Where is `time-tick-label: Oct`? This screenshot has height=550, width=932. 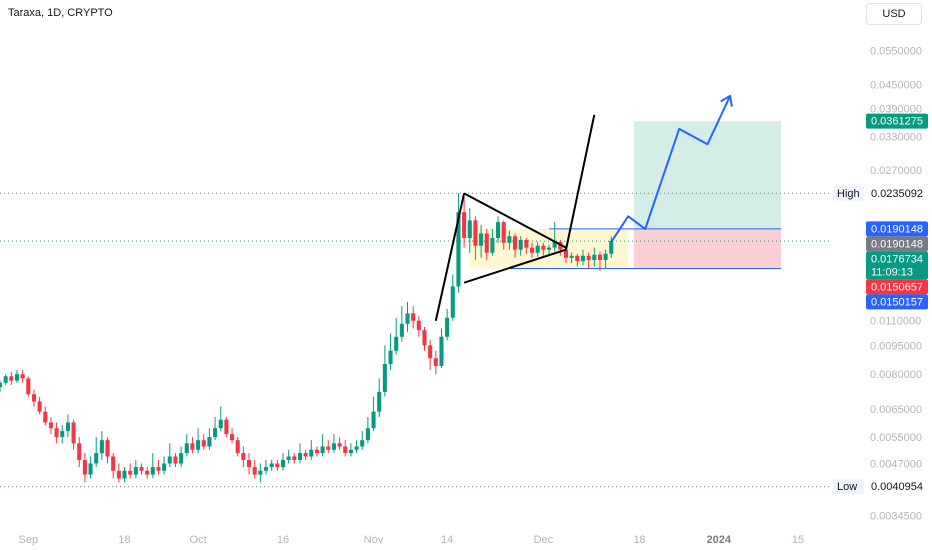 time-tick-label: Oct is located at coordinates (198, 540).